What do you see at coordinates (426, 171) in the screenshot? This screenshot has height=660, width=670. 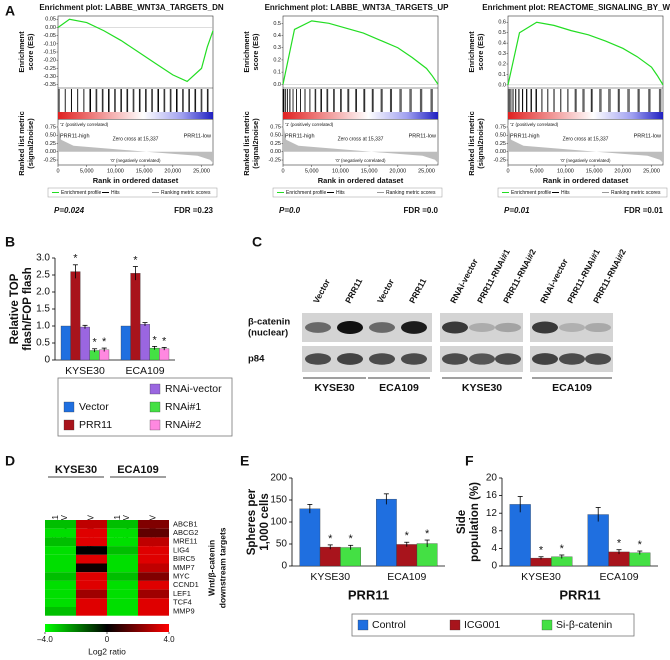 I see `x-tick-label: 25,000` at bounding box center [426, 171].